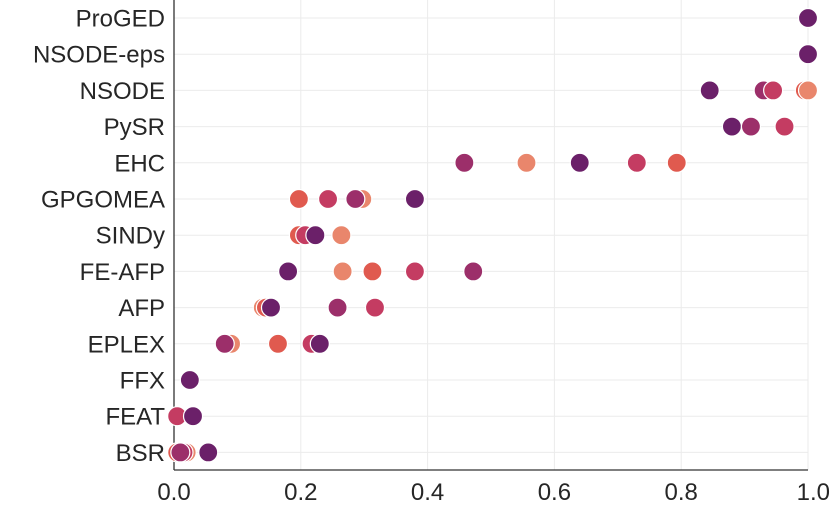  Describe the element at coordinates (493, 492) in the screenshot. I see `x-tick-labels: 0.0 0.2 0.4 0.6 0.8 1.0` at that location.